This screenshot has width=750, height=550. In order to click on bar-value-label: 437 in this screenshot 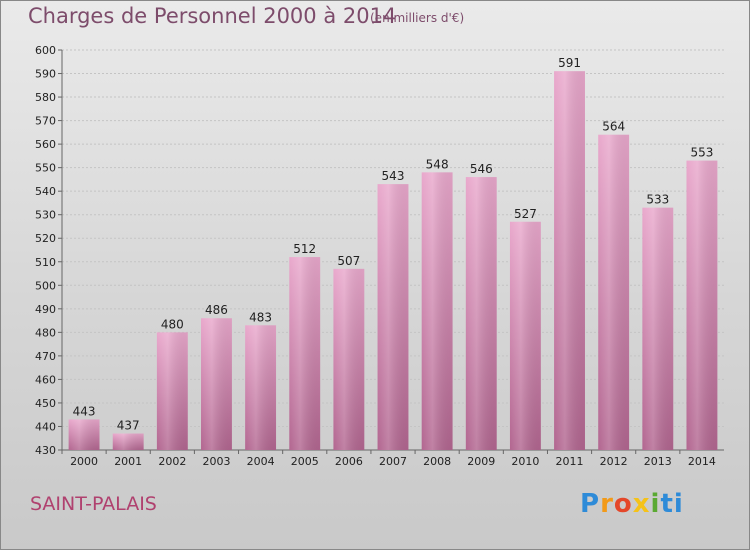, I will do `click(128, 426)`.